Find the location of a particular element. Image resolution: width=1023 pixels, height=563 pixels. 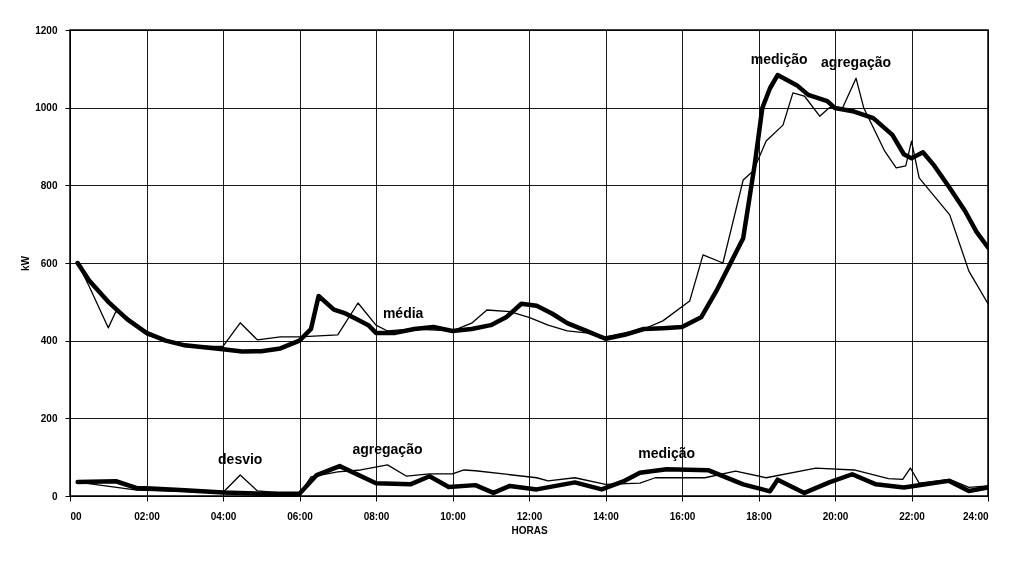

x-tick-label: 24:00 is located at coordinates (975, 516).